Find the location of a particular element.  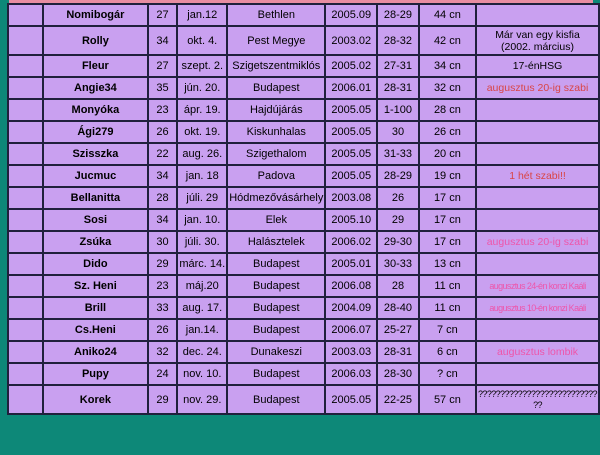

cycle-range-cell: 28-32 is located at coordinates (398, 40).